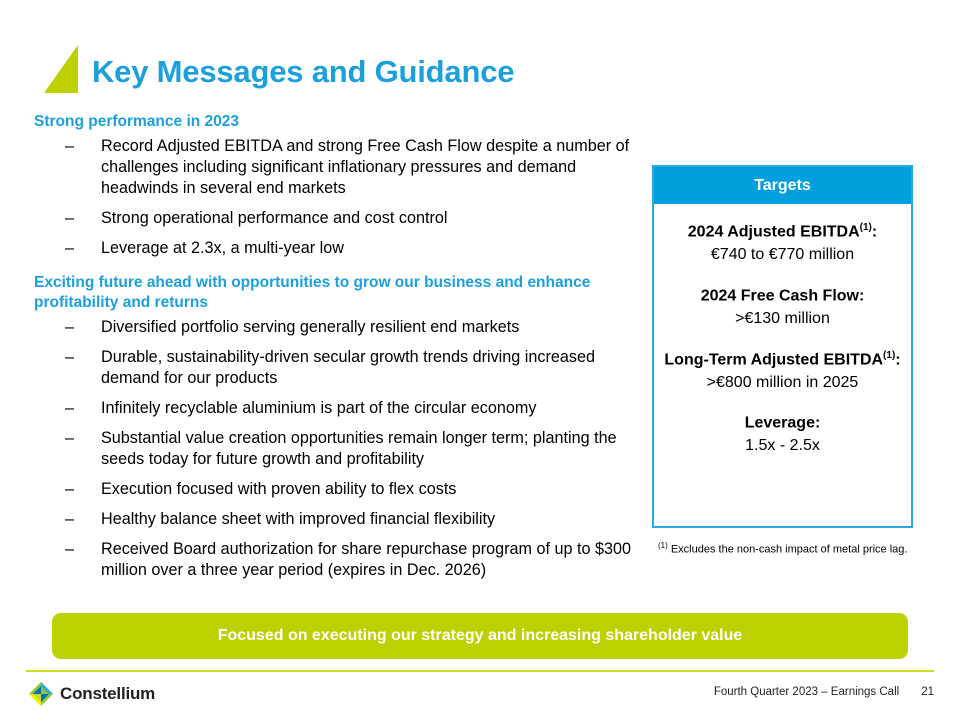  Describe the element at coordinates (303, 71) in the screenshot. I see `page-title: Key Messages and Guidance` at that location.